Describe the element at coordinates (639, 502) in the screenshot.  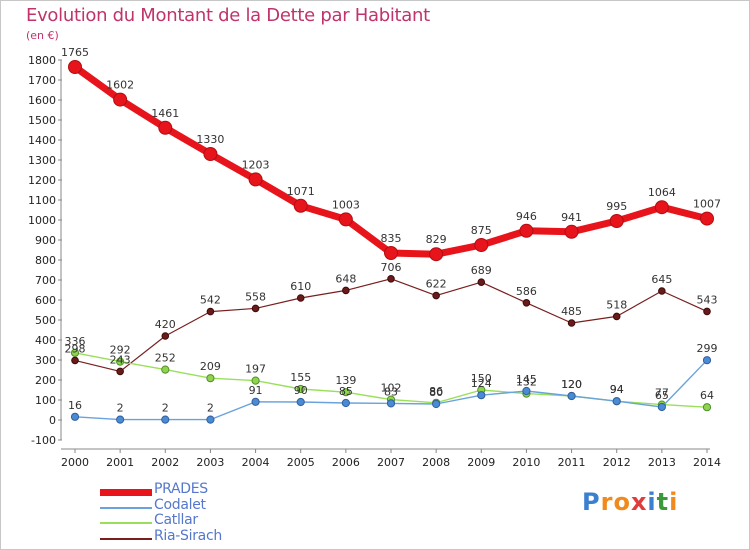
I see `logo-letter: x` at that location.